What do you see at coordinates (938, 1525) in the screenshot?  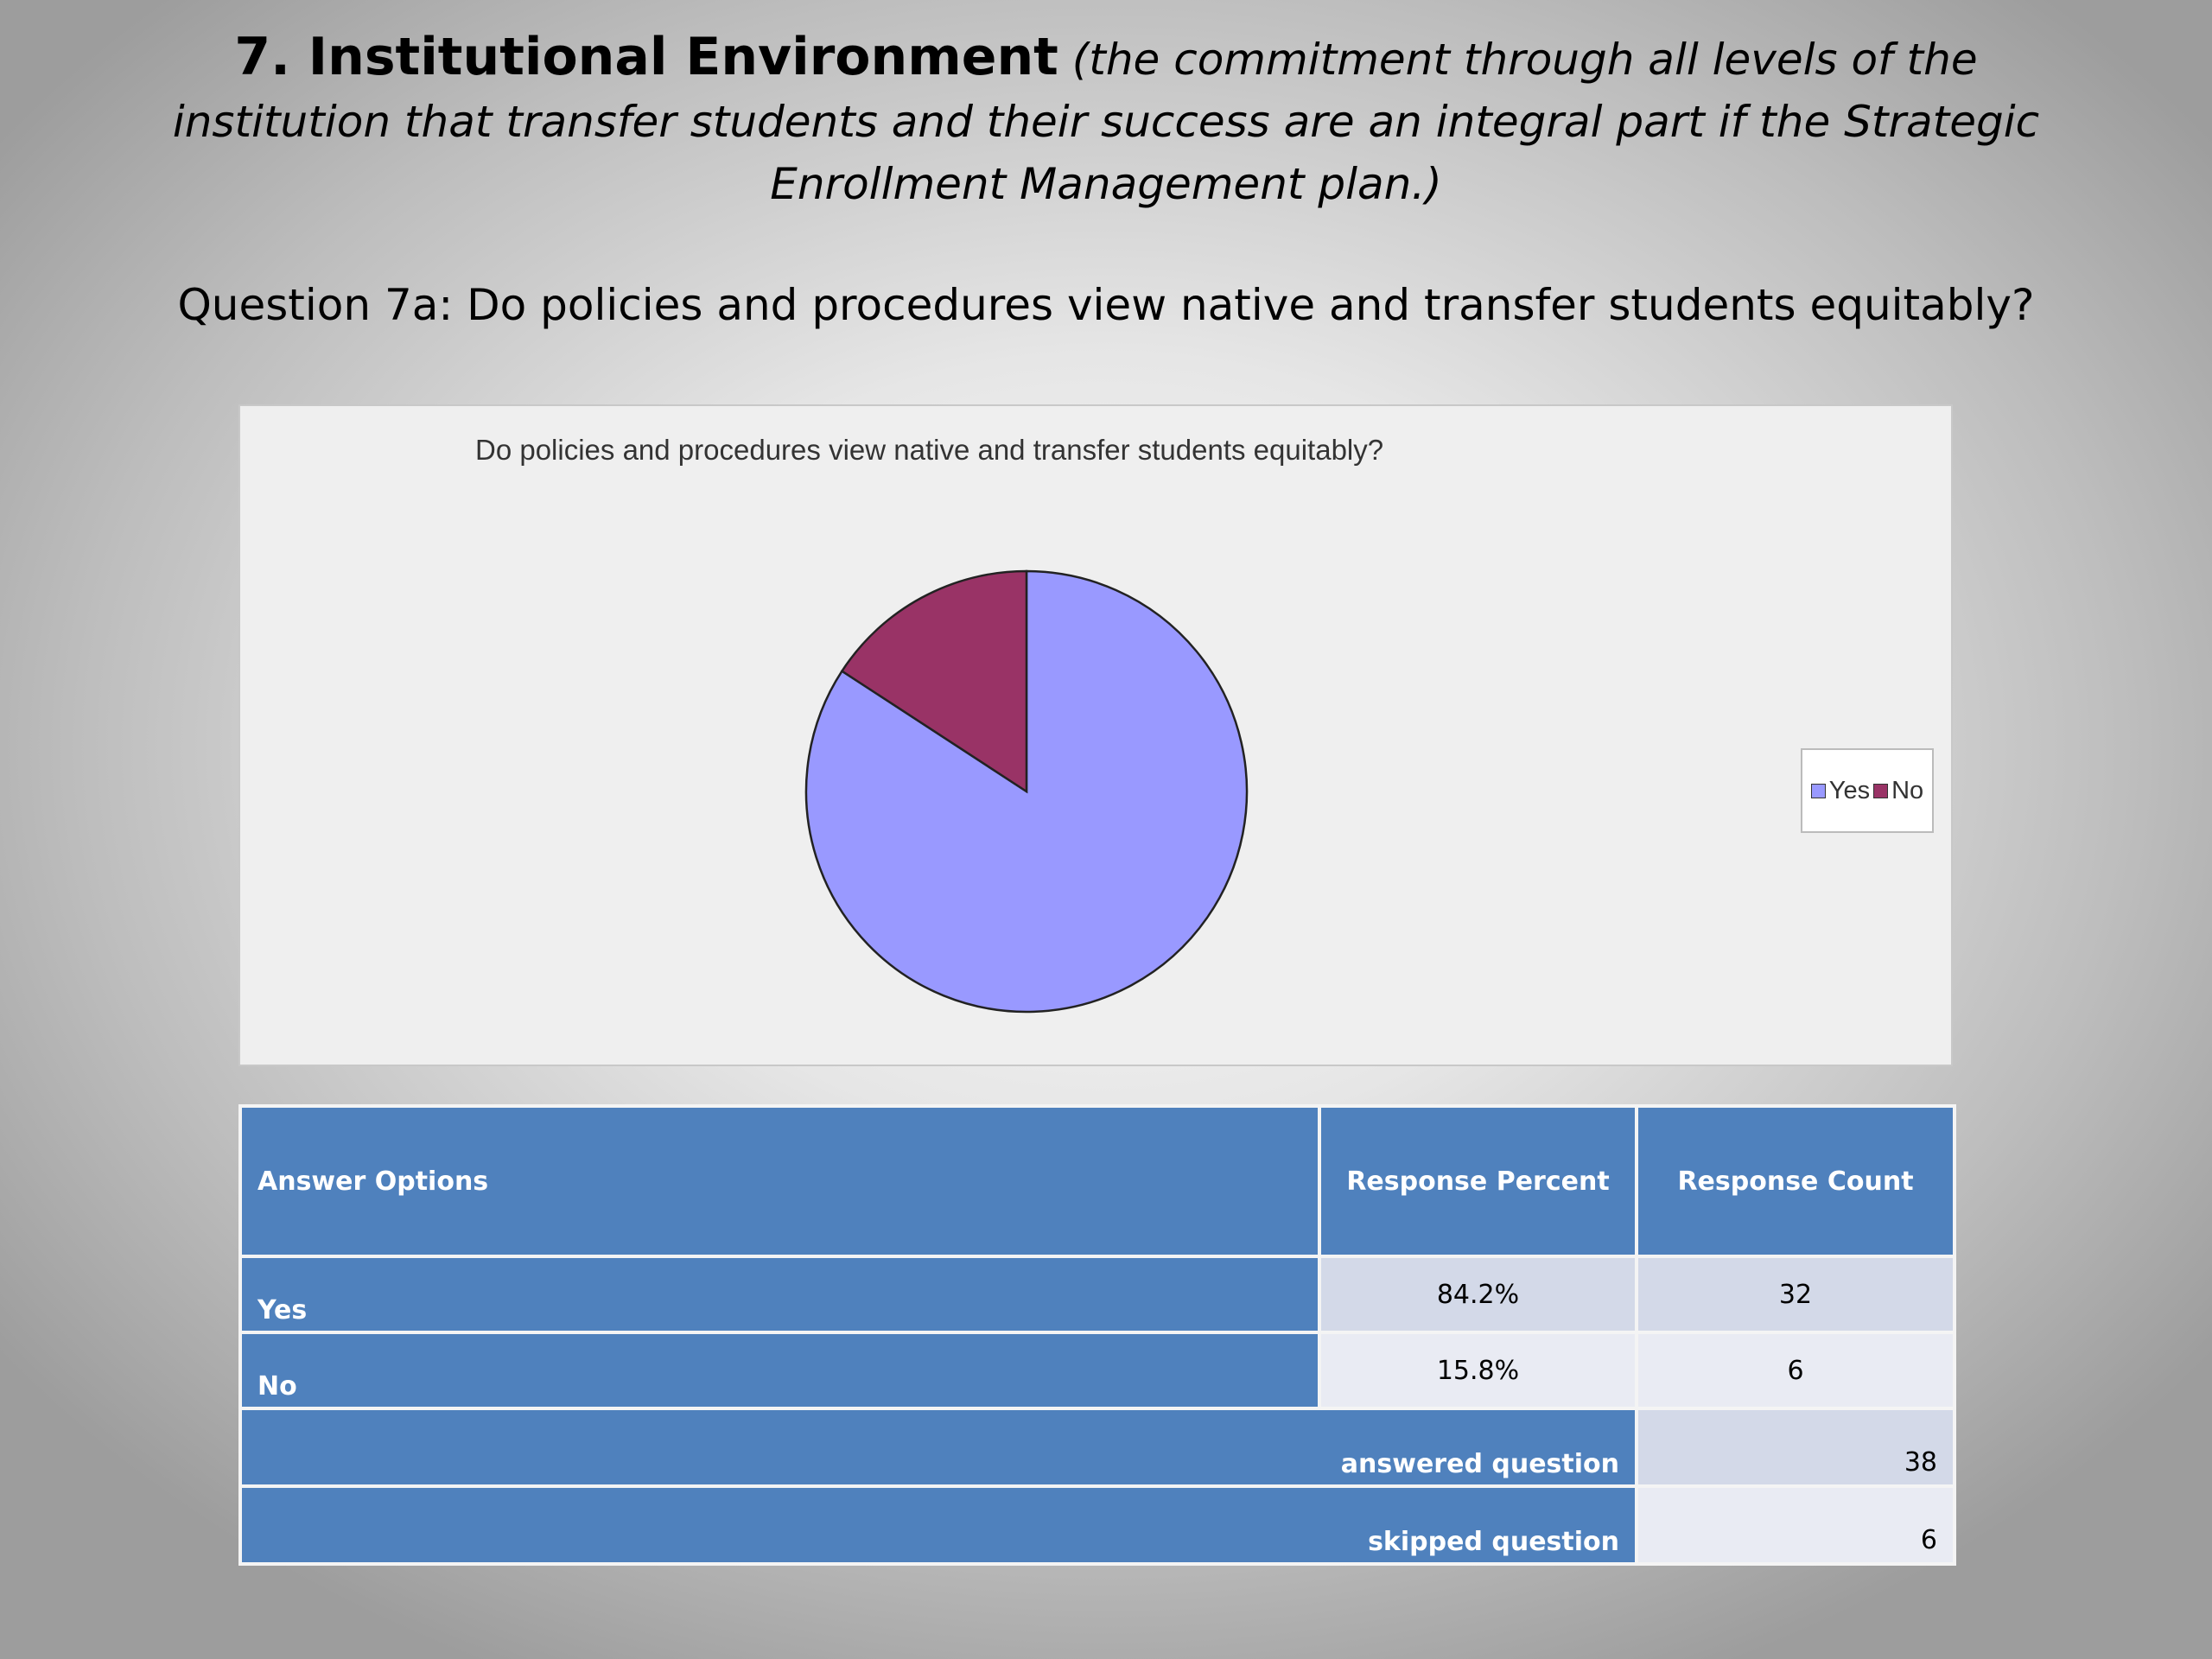 I see `skipped-question-label: skipped question` at bounding box center [938, 1525].